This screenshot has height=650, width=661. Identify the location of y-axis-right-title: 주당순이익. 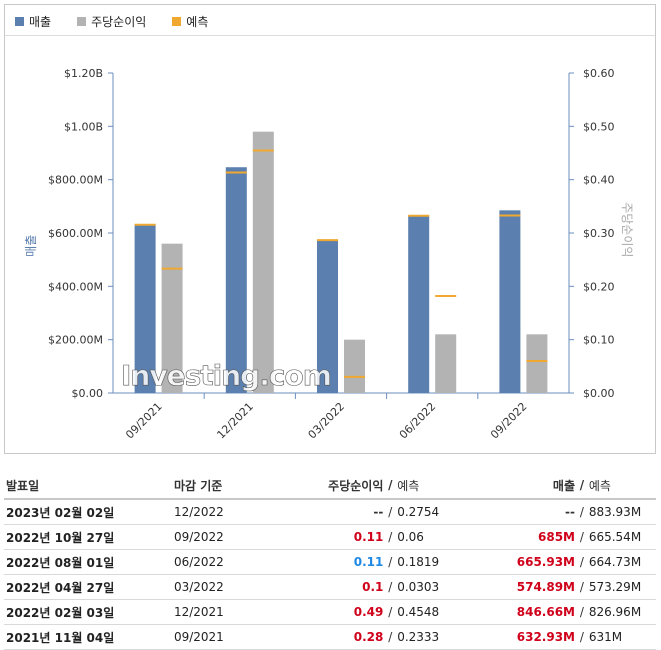
(627, 229).